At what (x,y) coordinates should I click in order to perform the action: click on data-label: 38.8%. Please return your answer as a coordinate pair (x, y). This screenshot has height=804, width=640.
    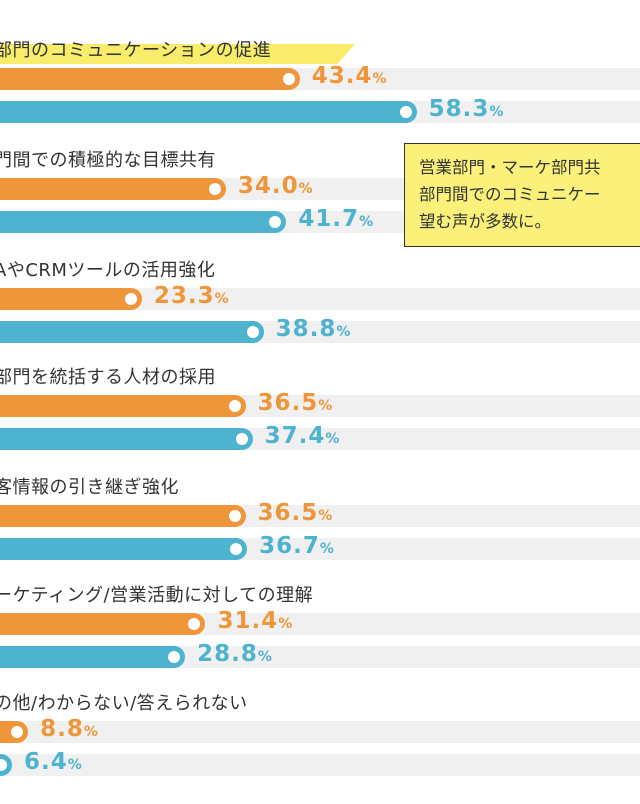
    Looking at the image, I should click on (314, 329).